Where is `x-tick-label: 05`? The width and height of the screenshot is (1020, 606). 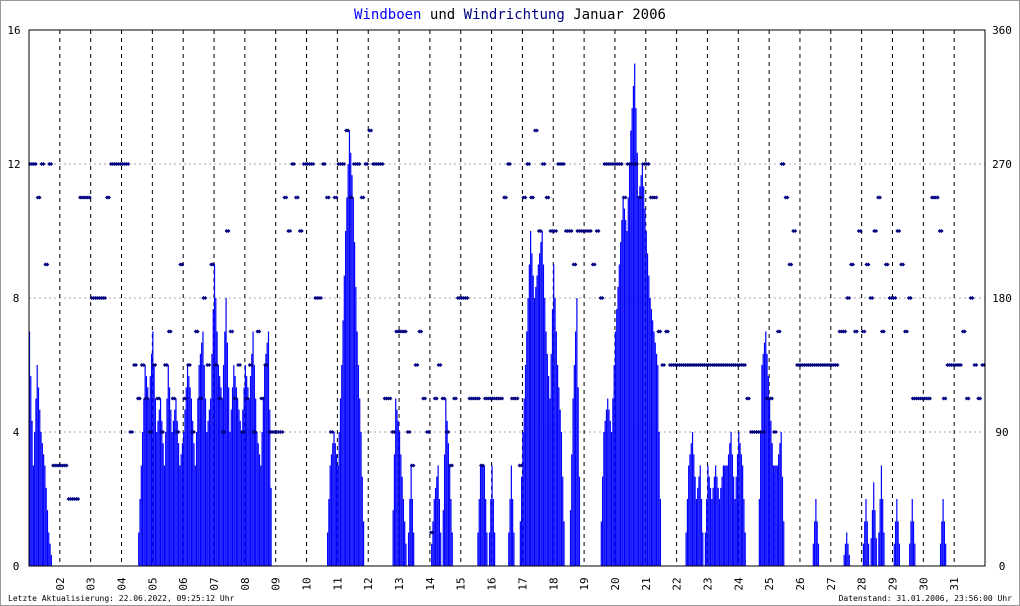 x-tick-label: 05 is located at coordinates (152, 583).